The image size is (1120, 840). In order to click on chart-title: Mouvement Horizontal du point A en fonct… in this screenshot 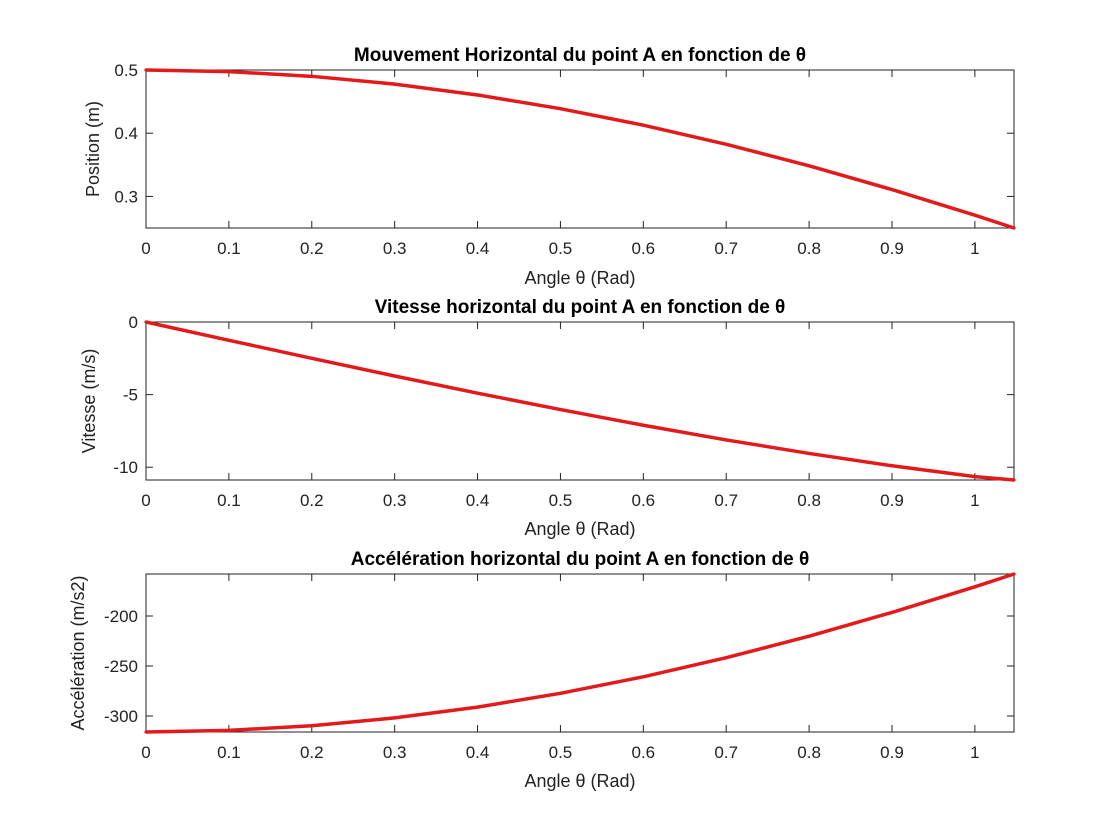, I will do `click(580, 55)`.